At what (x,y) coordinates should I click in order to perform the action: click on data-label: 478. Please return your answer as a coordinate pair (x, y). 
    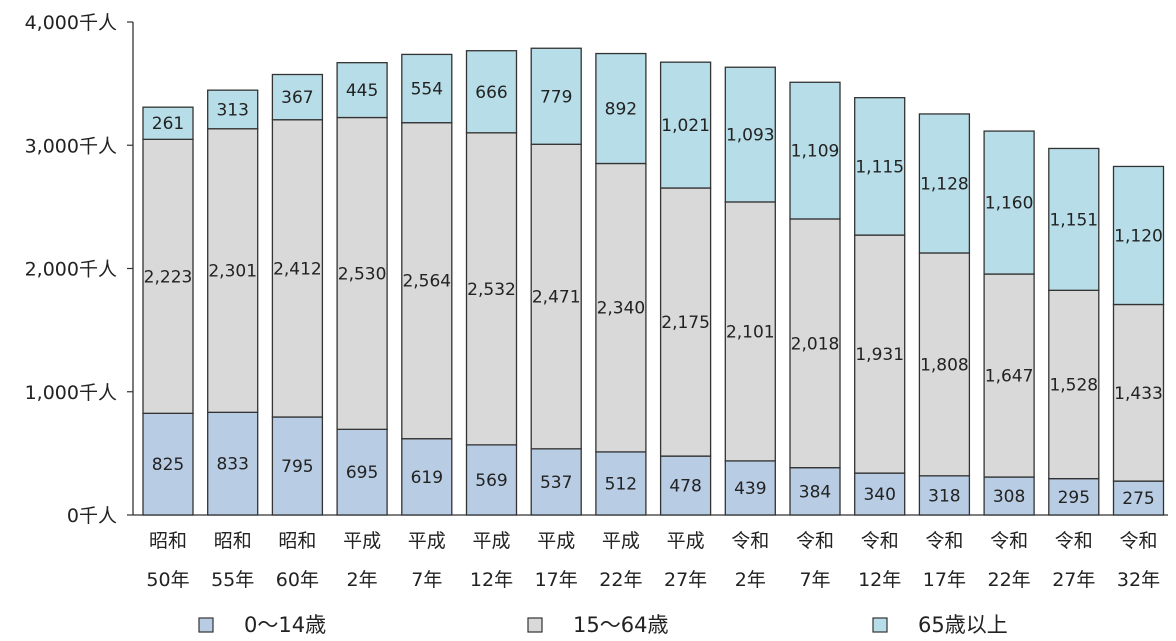
    Looking at the image, I should click on (685, 487).